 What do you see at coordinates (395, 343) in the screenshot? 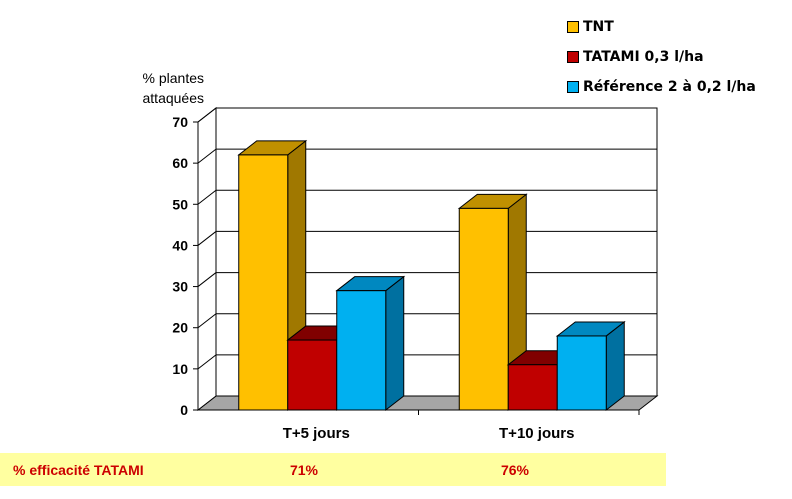
I see `bar-r-f-rence-2-0-2-l-ha-1-side` at bounding box center [395, 343].